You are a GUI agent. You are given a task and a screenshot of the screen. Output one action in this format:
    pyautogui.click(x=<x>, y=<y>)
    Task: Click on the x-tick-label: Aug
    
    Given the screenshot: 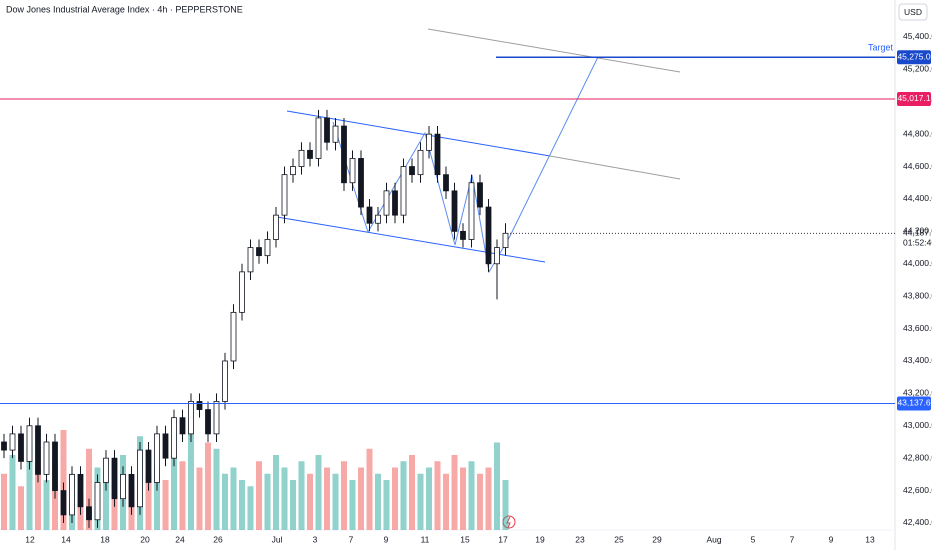 What is the action you would take?
    pyautogui.click(x=713, y=539)
    